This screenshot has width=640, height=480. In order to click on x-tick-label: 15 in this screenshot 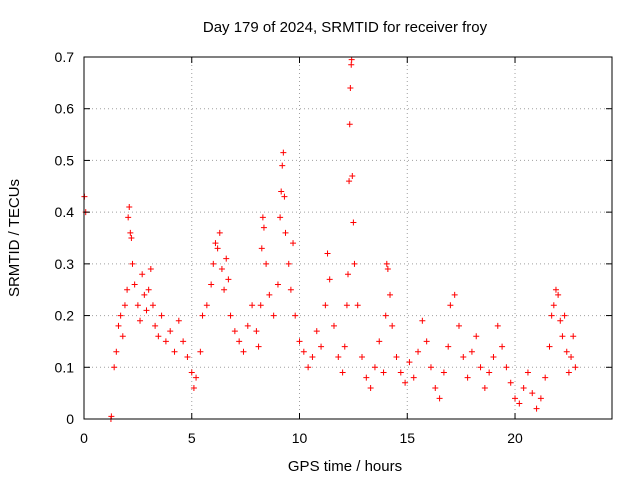, I will do `click(407, 438)`.